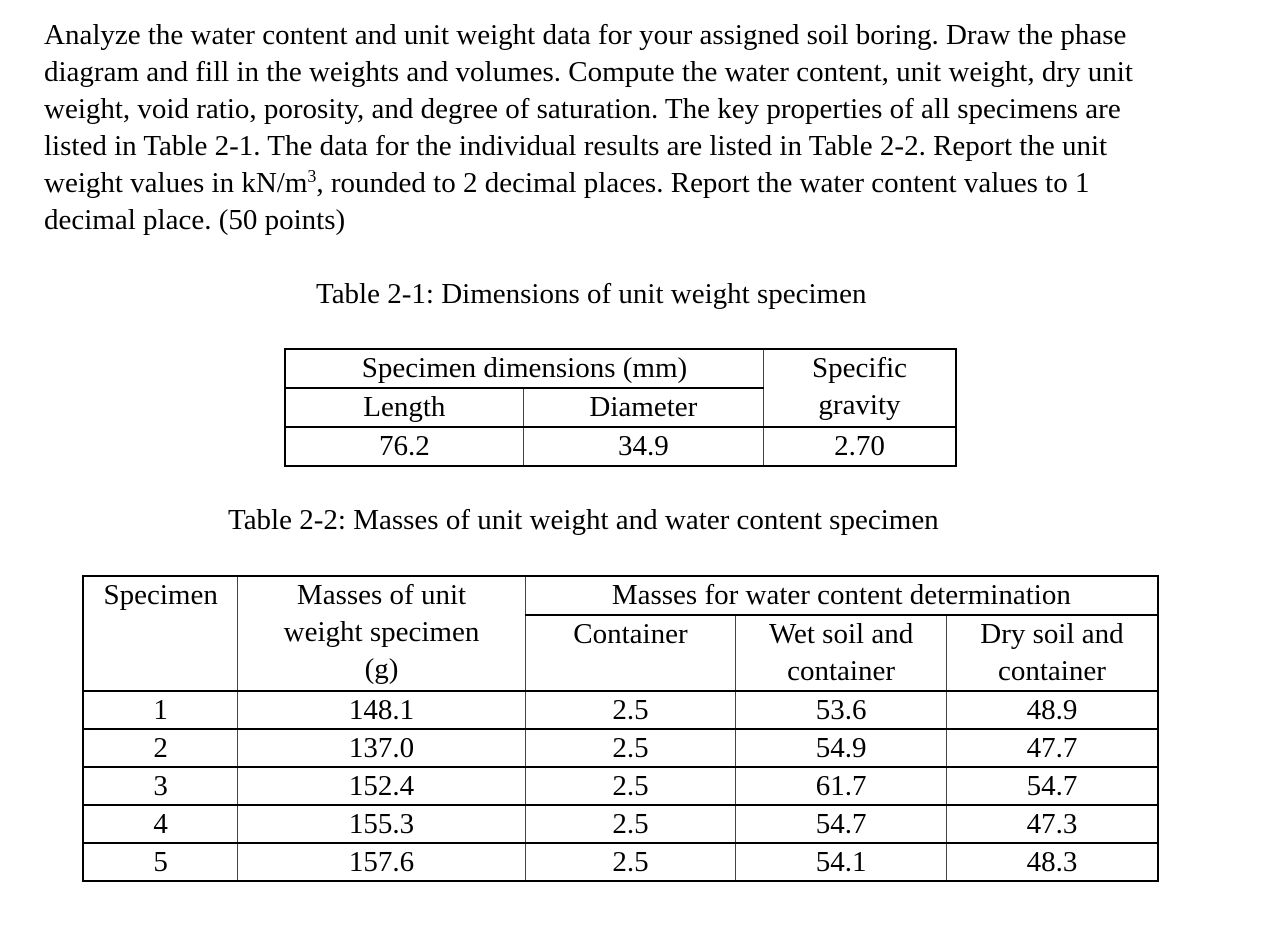 Image resolution: width=1282 pixels, height=930 pixels. What do you see at coordinates (523, 368) in the screenshot?
I see `specimen-dimensions-header: Specimen dimensions (mm)` at bounding box center [523, 368].